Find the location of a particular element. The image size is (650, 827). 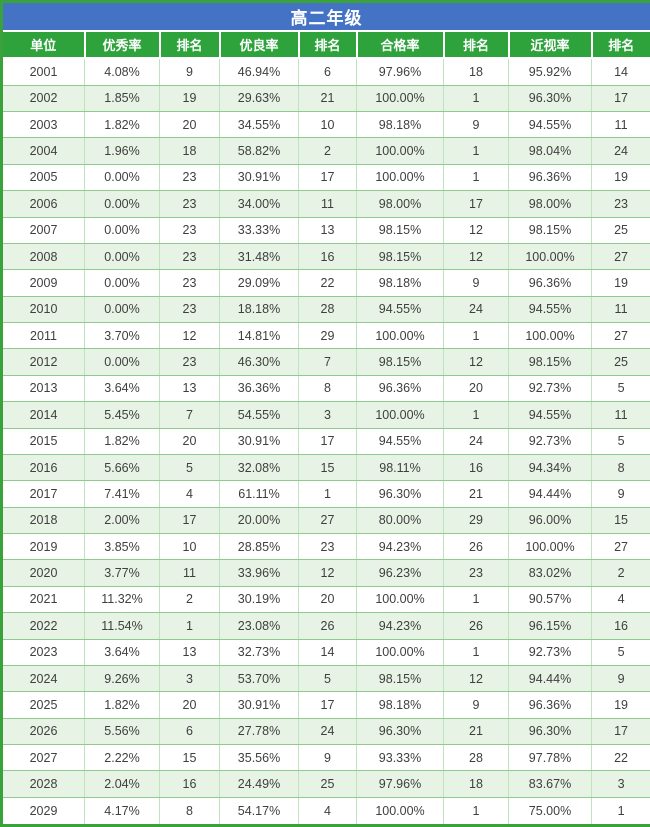

value-cell: 29.09% is located at coordinates (259, 283).